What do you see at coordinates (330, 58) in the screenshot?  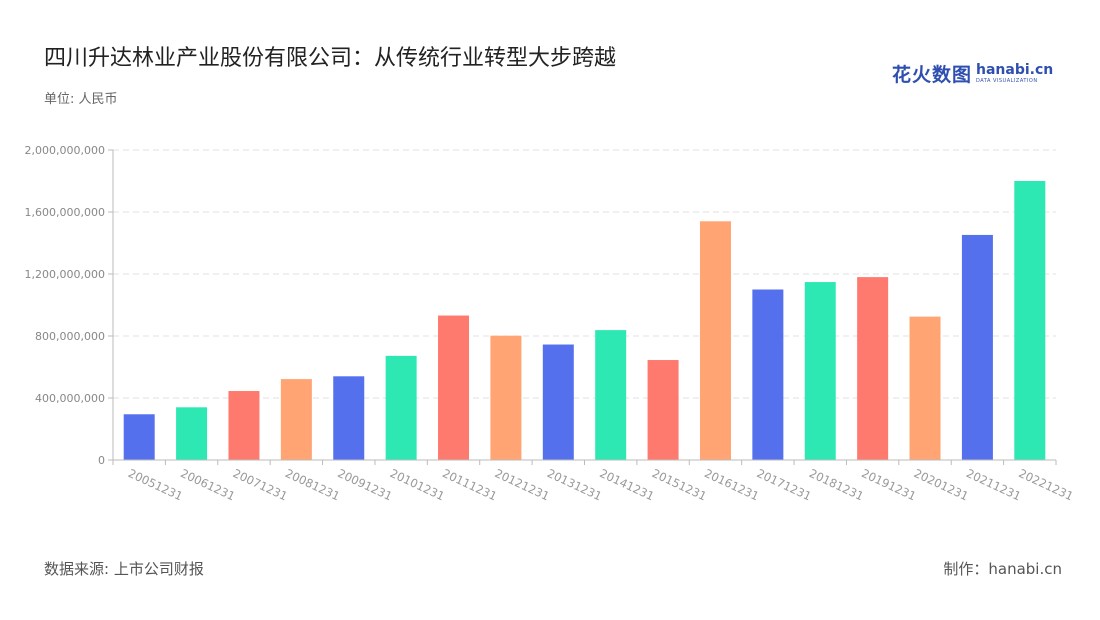 I see `chart-title: 四川升达林业产业股份有限公司：从传统行业转型大步跨越` at bounding box center [330, 58].